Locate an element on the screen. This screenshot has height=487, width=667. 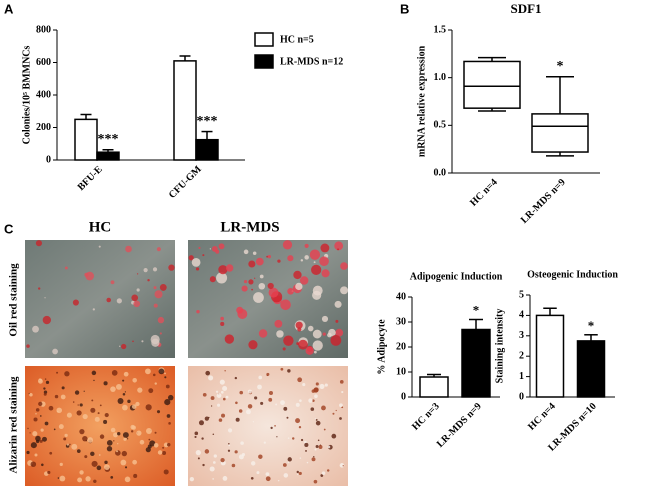
panel-label: C is located at coordinates (9, 228).